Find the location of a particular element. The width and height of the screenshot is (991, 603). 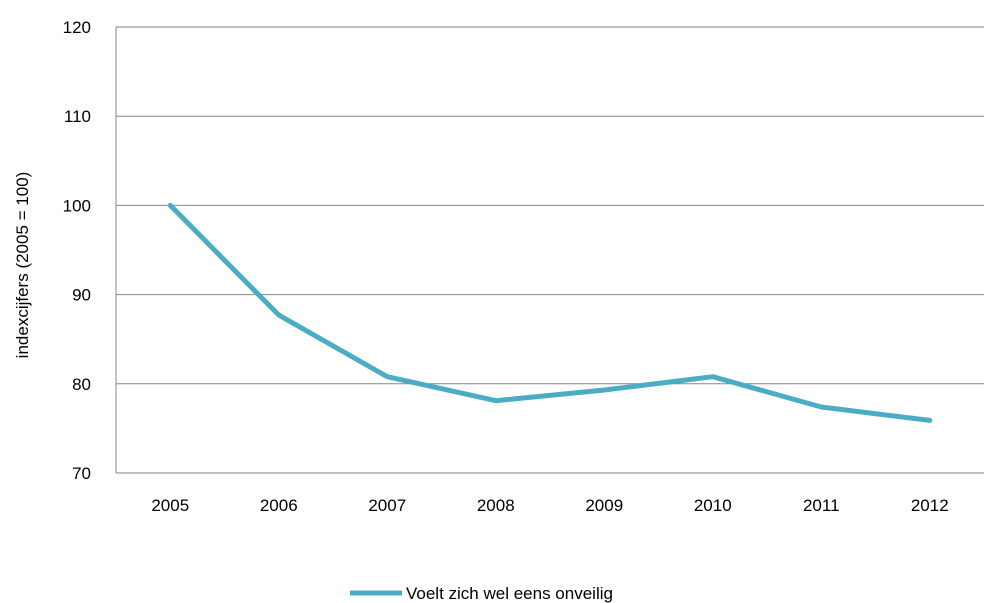

y-tick-labels: 70 80 90 100 110 120 is located at coordinates (77, 250).